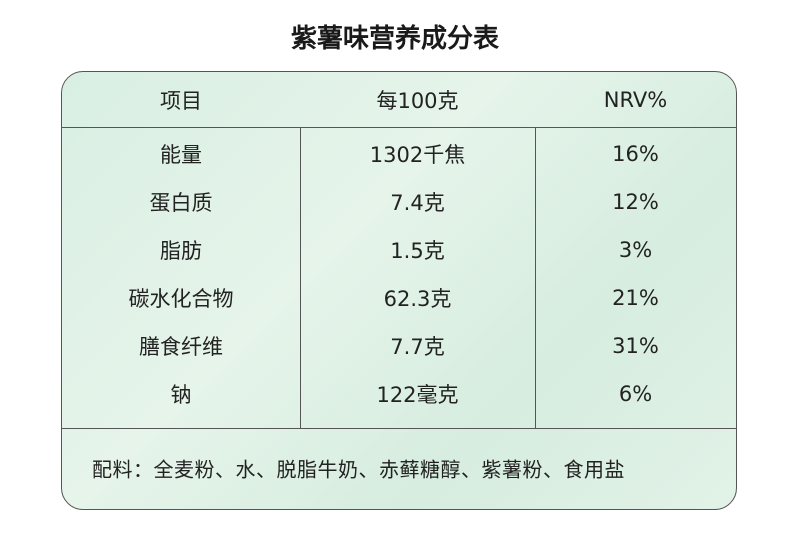 The image size is (790, 533). What do you see at coordinates (399, 127) in the screenshot?
I see `header-divider` at bounding box center [399, 127].